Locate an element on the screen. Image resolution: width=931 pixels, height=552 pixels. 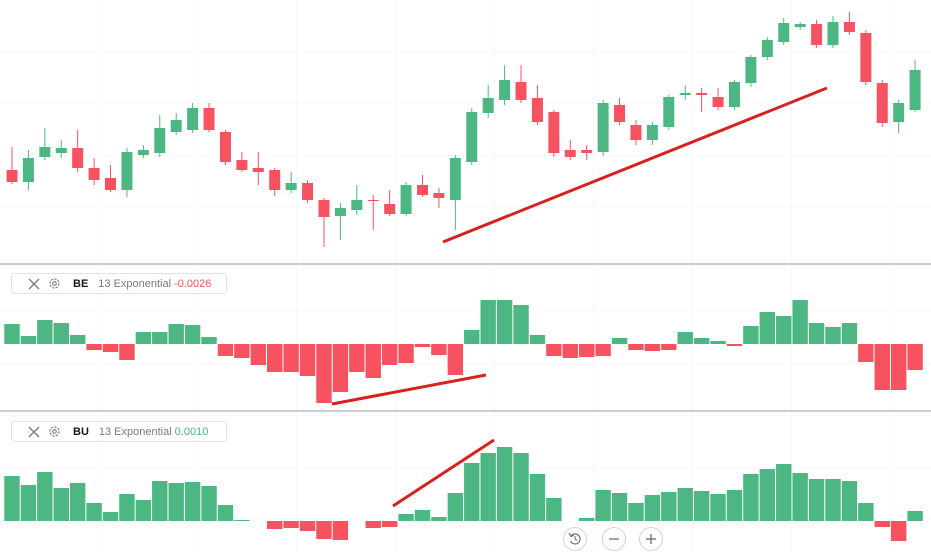
reset-button is located at coordinates (575, 539).